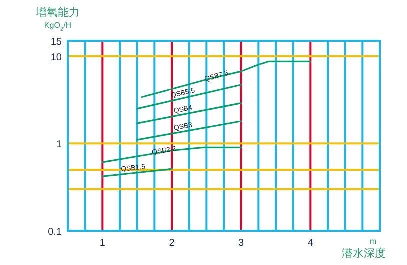 This screenshot has height=265, width=407. What do you see at coordinates (57, 19) in the screenshot?
I see `y-axis-title: 增氧能力 KgO$_{2}$/H` at bounding box center [57, 19].